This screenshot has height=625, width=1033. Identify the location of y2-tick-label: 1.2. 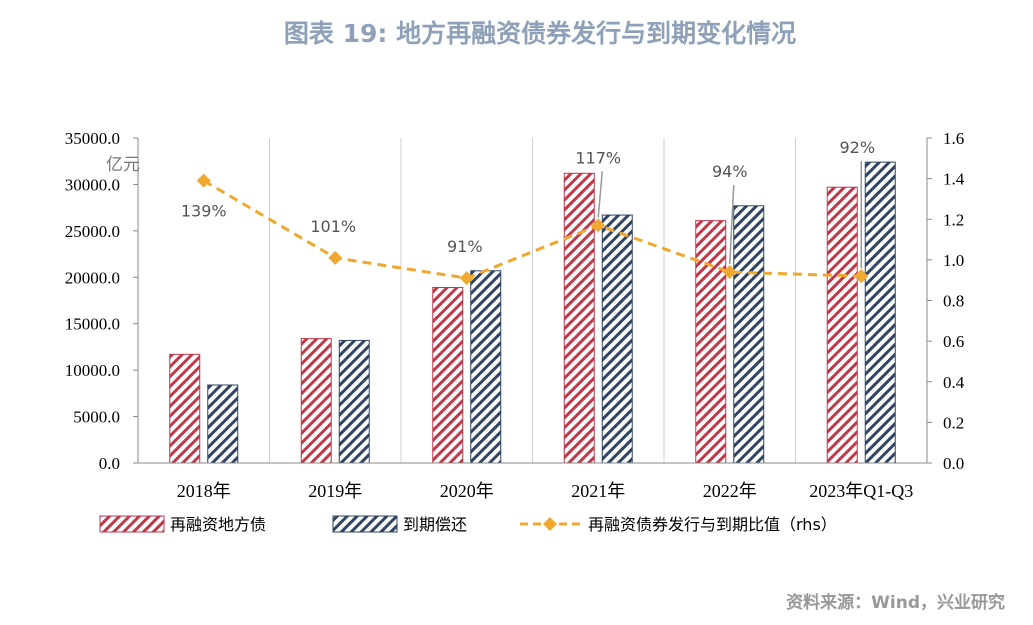
(953, 219).